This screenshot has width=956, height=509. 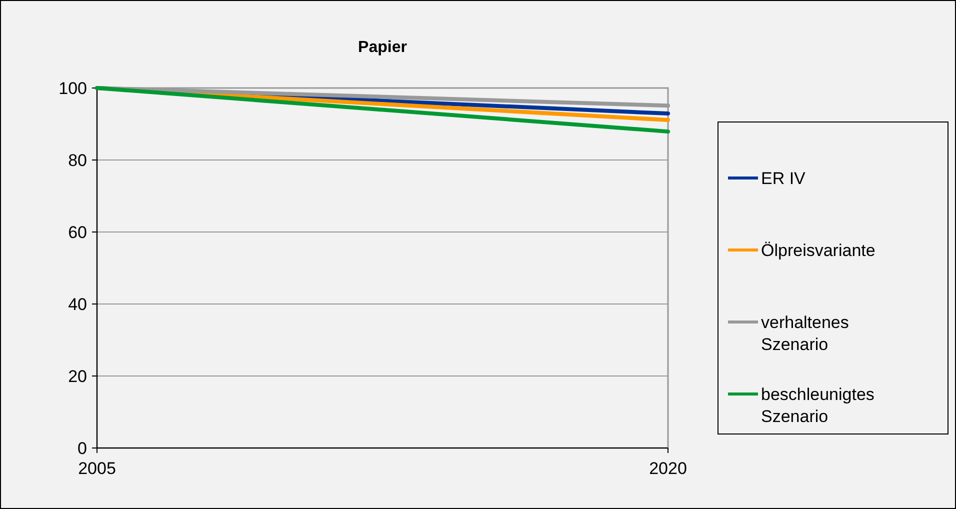 What do you see at coordinates (97, 468) in the screenshot?
I see `x-tick-label: 2005` at bounding box center [97, 468].